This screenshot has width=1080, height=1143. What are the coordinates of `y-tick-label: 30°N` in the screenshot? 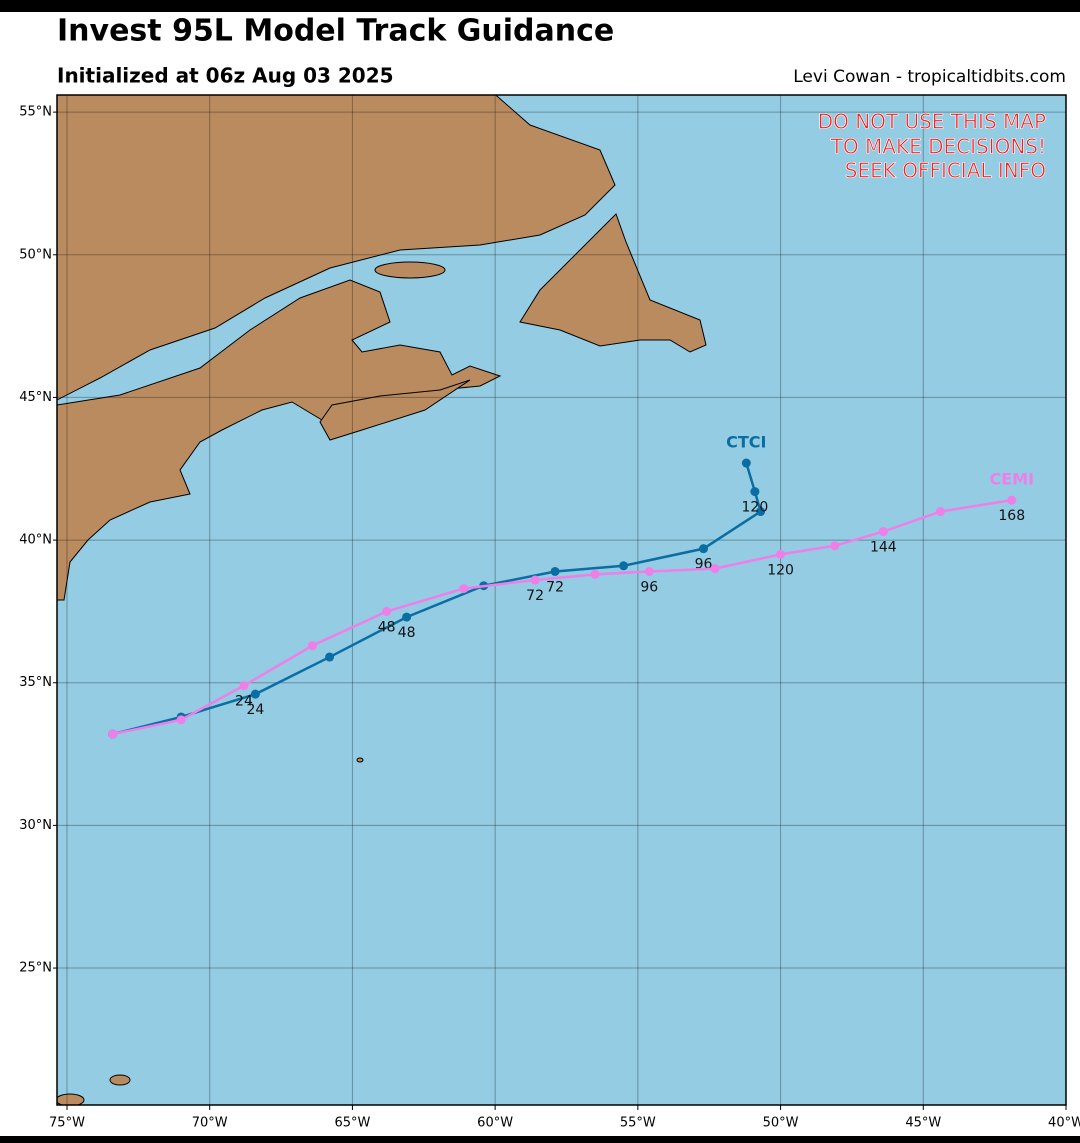 It's located at (35, 825).